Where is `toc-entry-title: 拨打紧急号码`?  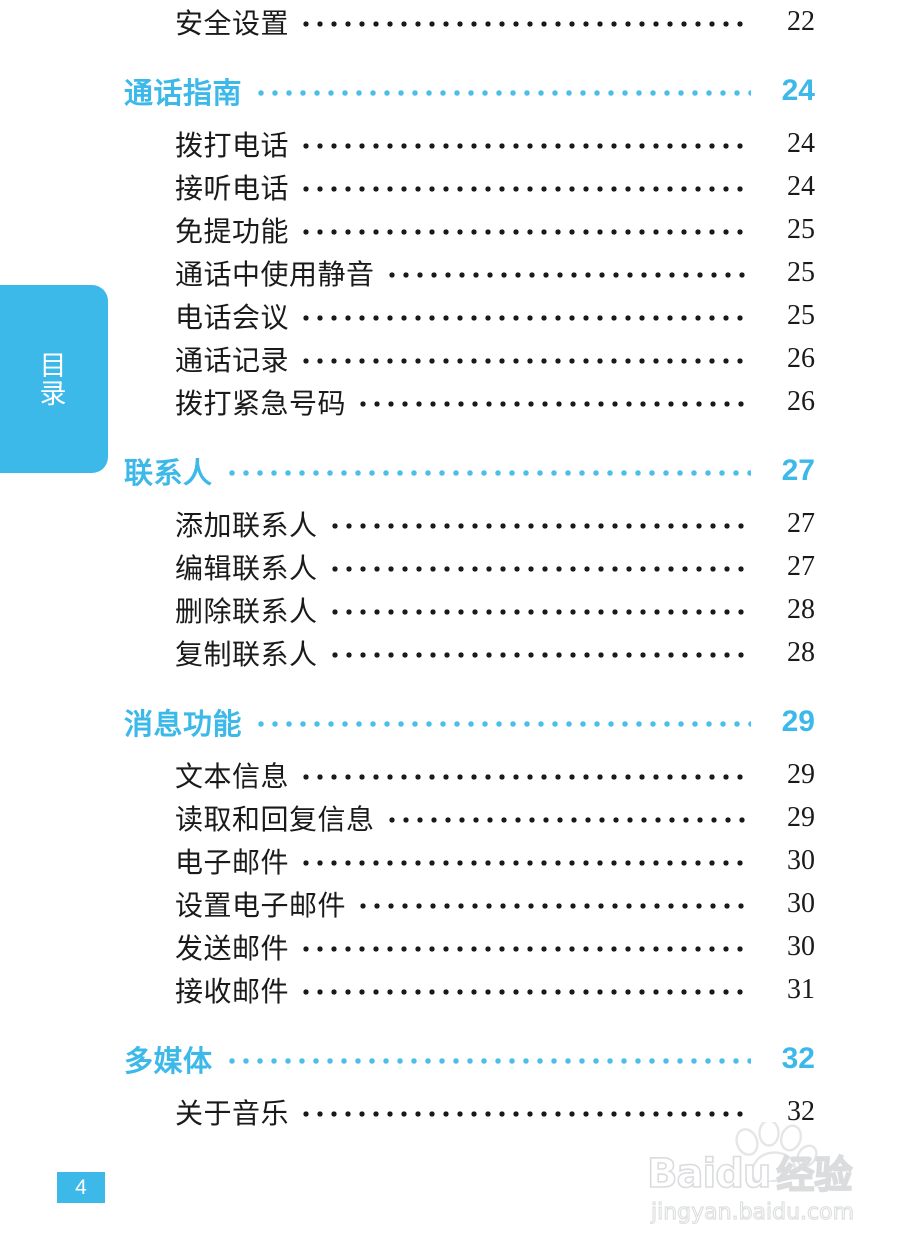 toc-entry-title: 拨打紧急号码 is located at coordinates (261, 404).